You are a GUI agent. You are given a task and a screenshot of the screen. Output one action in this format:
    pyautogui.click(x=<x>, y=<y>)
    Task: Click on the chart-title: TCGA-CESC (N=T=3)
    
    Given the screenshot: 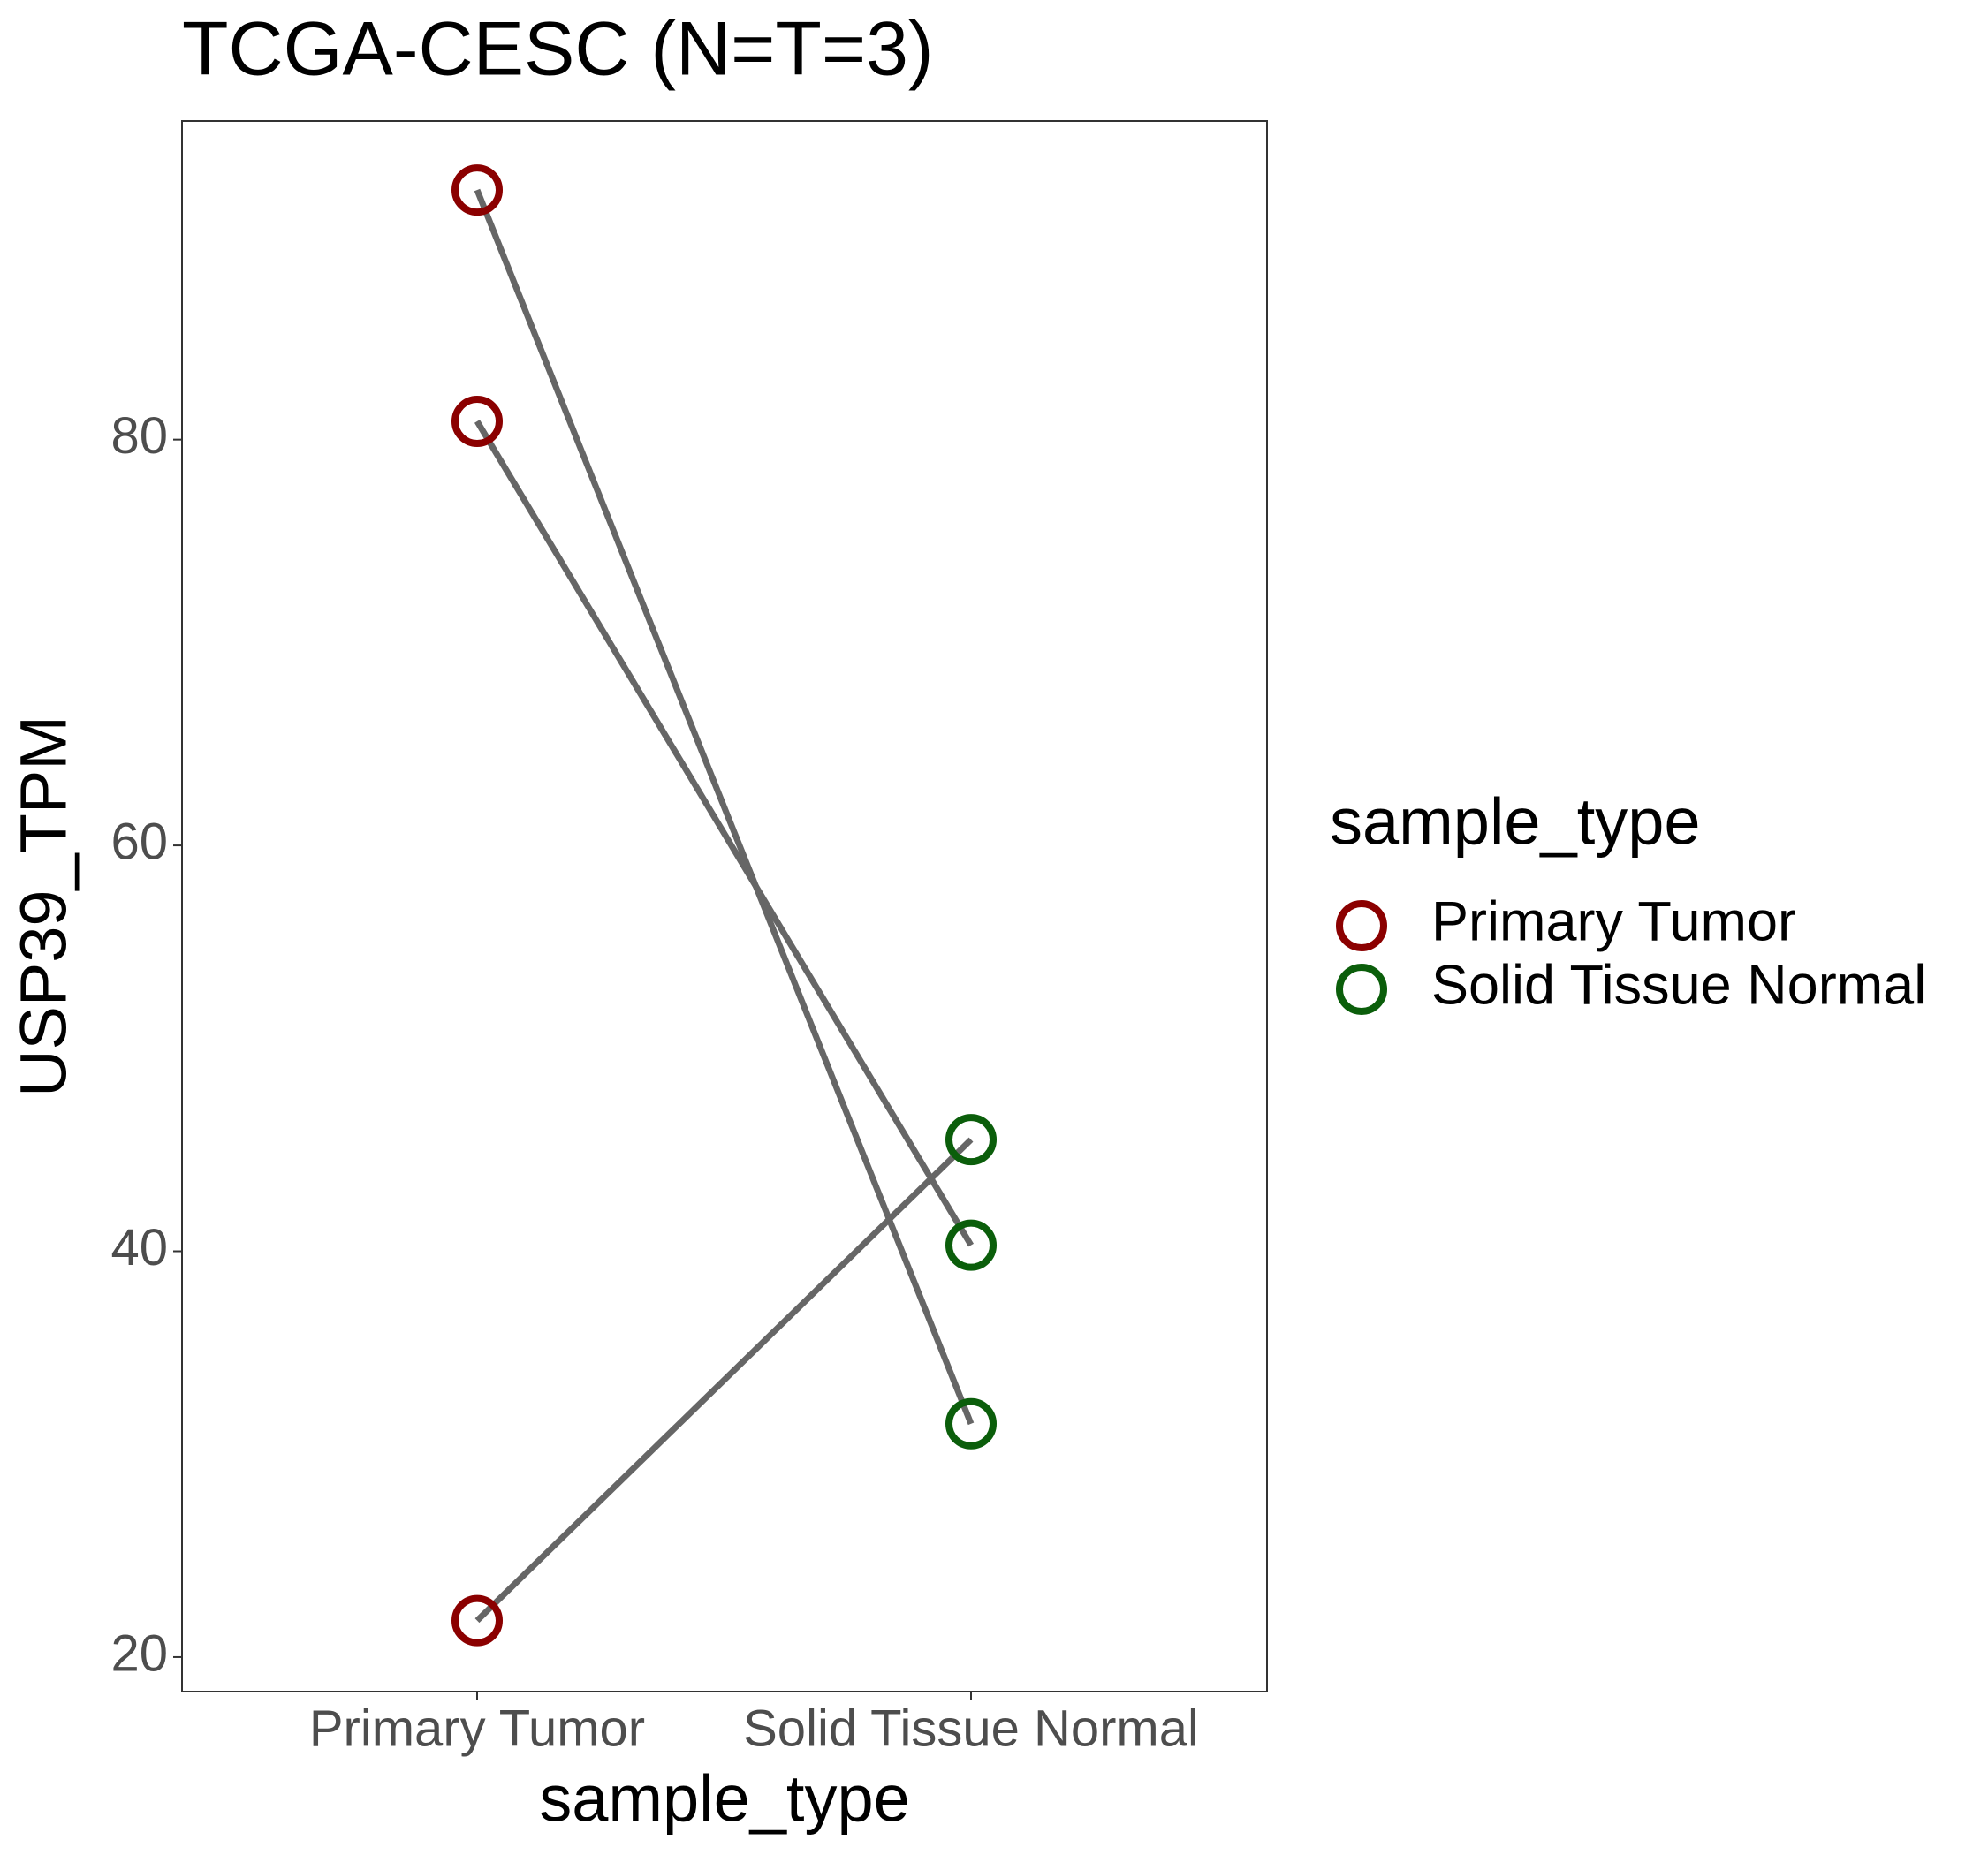 What is the action you would take?
    pyautogui.click(x=558, y=49)
    